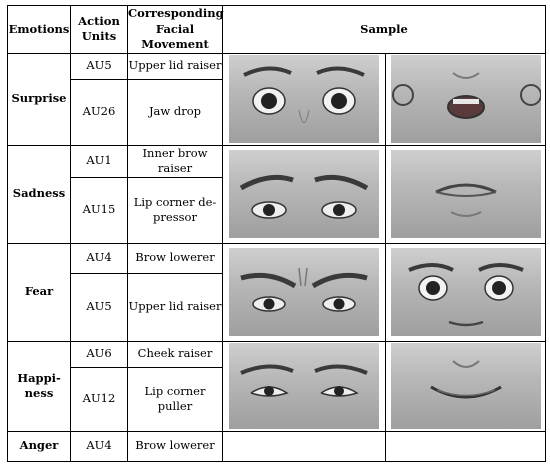 The height and width of the screenshot is (471, 550). Describe the element at coordinates (39, 99) in the screenshot. I see `emotion-surprise: Surprise` at that location.